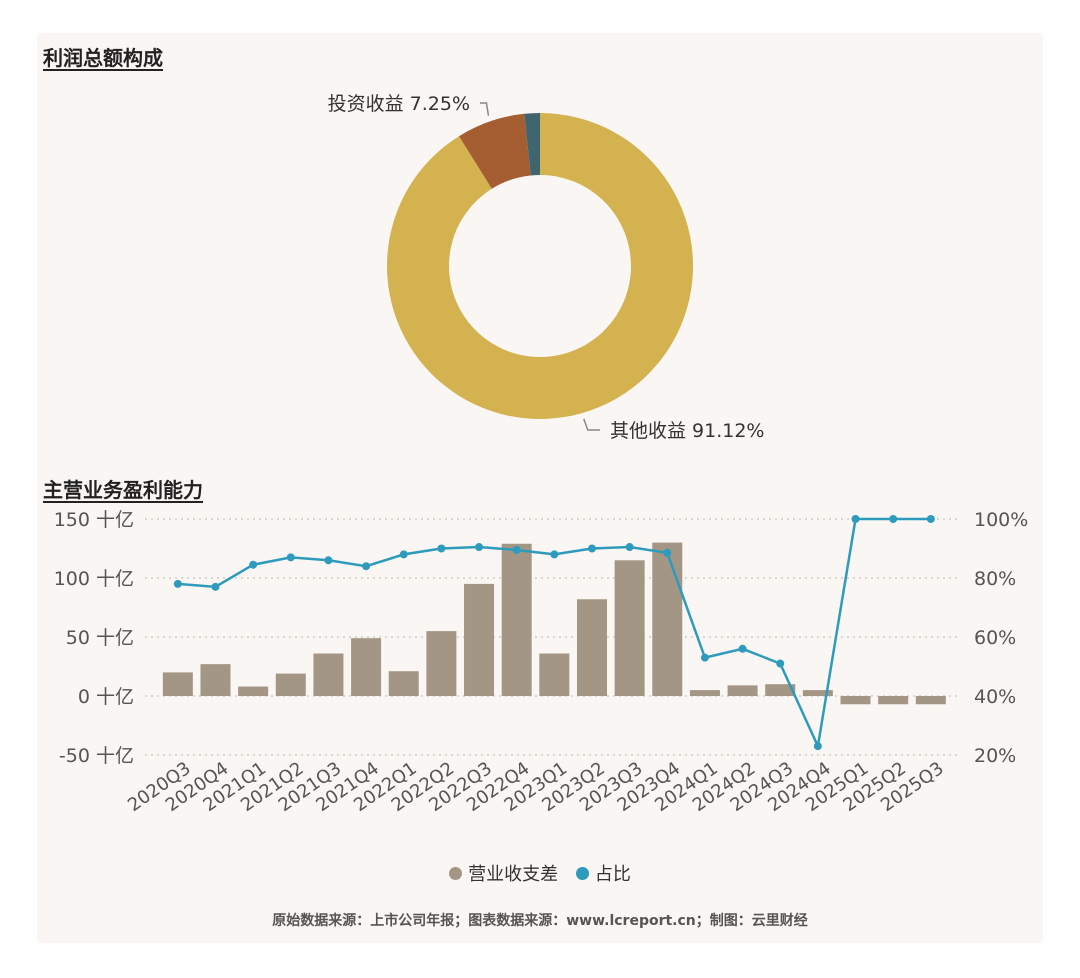 This screenshot has width=1080, height=978. I want to click on bar-2021Q2, so click(290, 684).